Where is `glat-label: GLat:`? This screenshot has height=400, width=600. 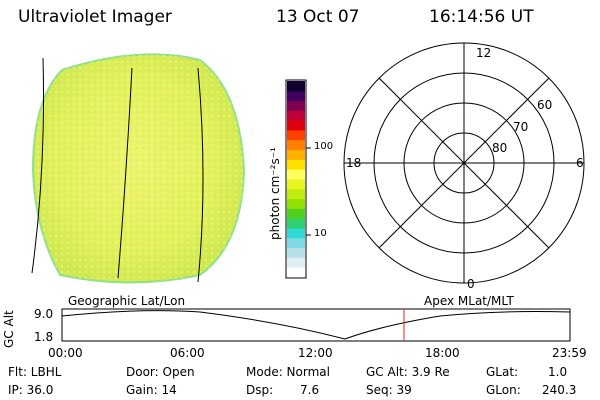 glat-label: GLat: is located at coordinates (502, 372).